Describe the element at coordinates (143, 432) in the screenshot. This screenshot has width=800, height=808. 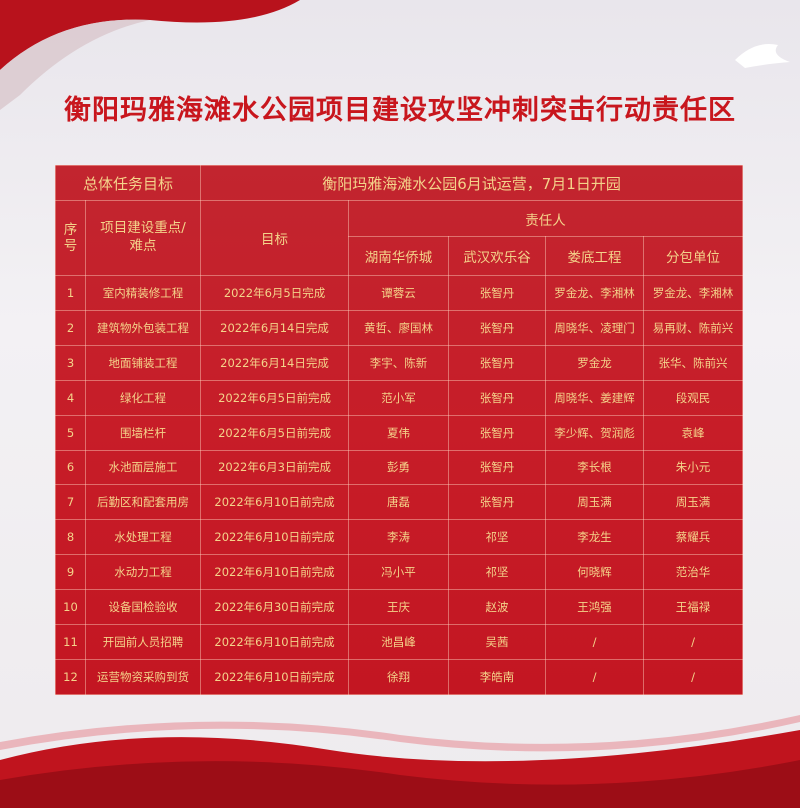
I see `row-item: 围墙栏杆` at that location.